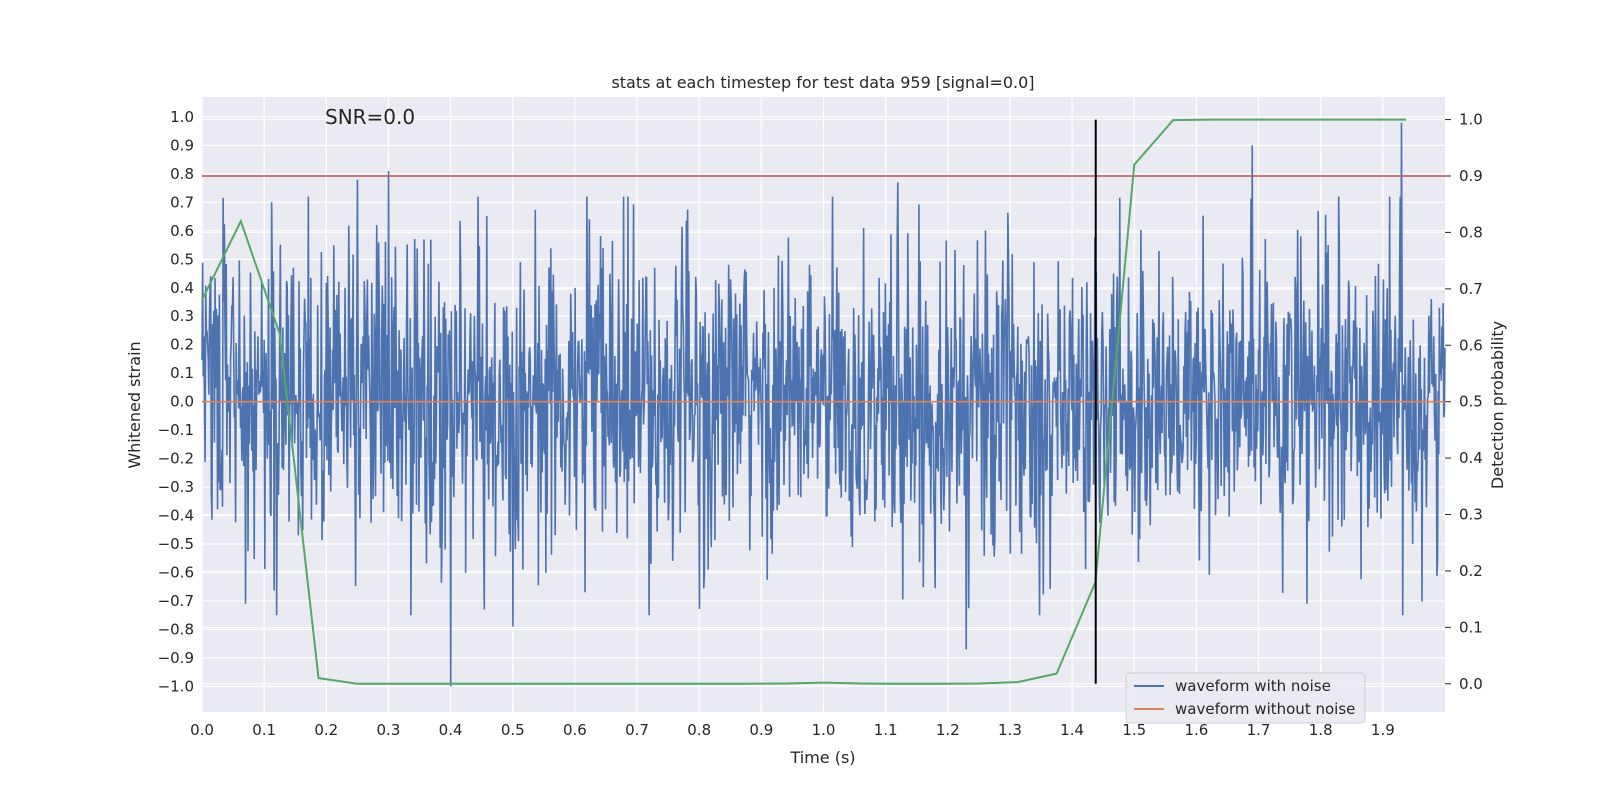 The width and height of the screenshot is (1600, 800). I want to click on y-axis-left-title: Whitened strain, so click(134, 404).